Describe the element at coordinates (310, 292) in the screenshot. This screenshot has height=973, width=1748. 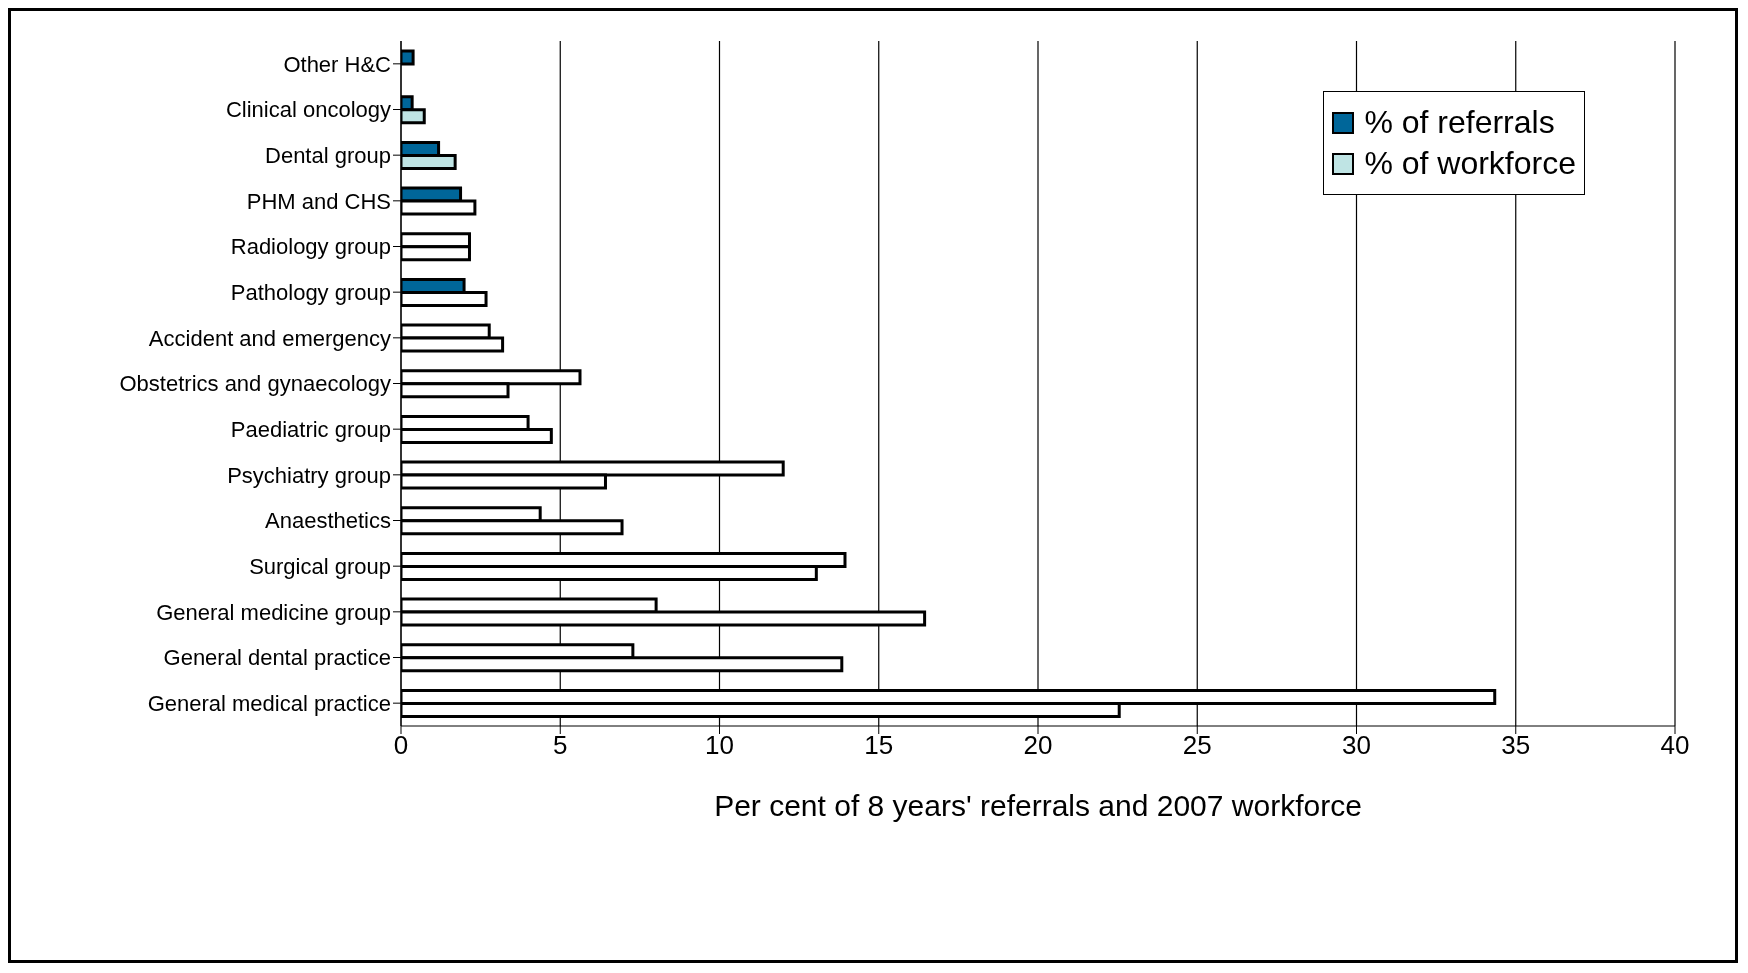
I see `y-tick-label: Pathology group` at that location.